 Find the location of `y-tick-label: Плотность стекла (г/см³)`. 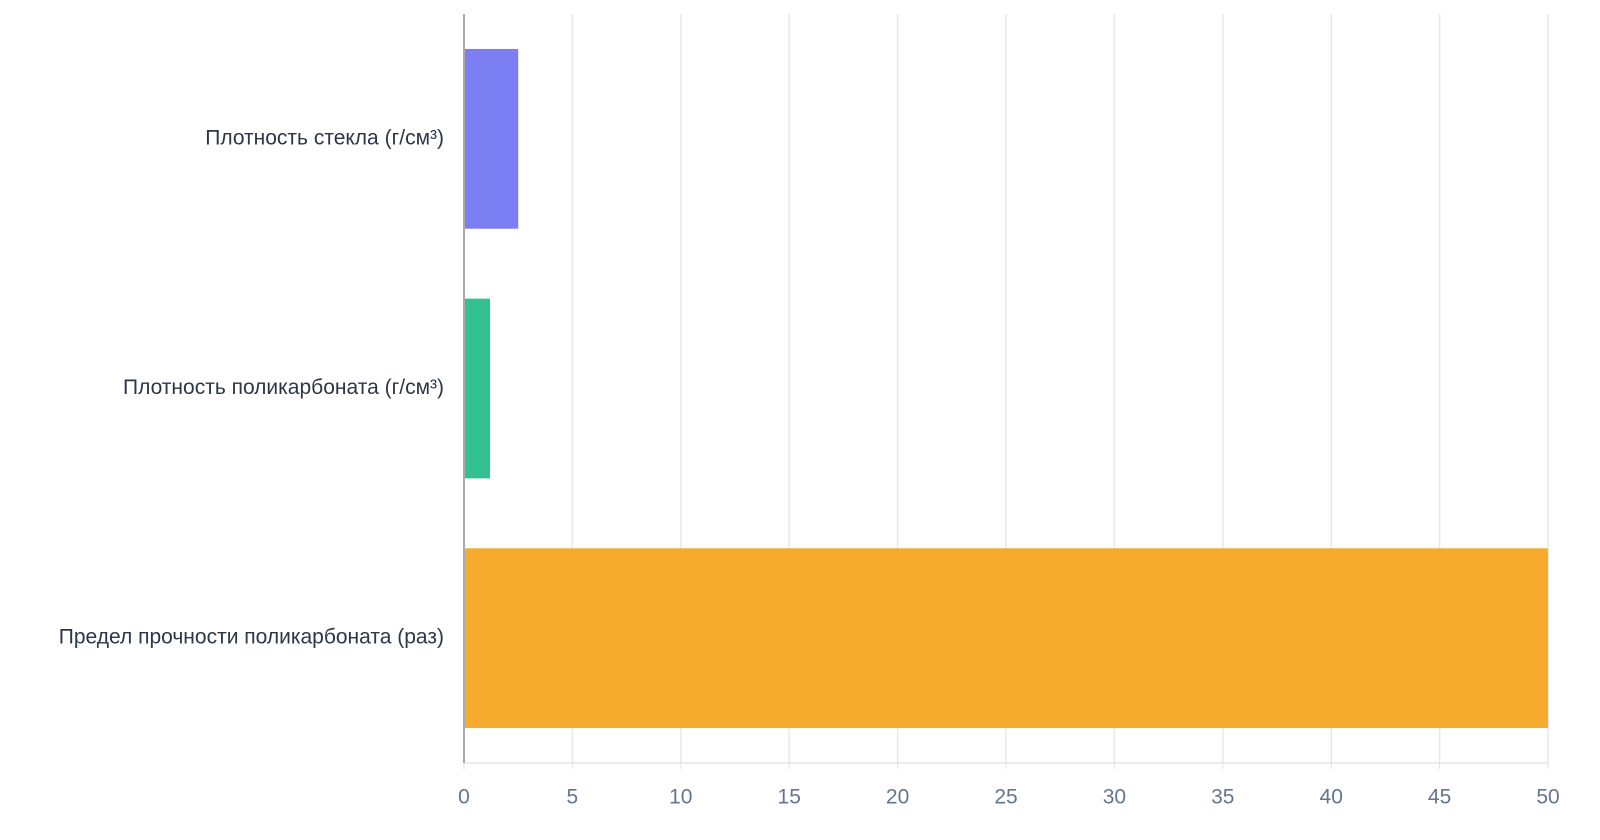

y-tick-label: Плотность стекла (г/см³) is located at coordinates (324, 137).